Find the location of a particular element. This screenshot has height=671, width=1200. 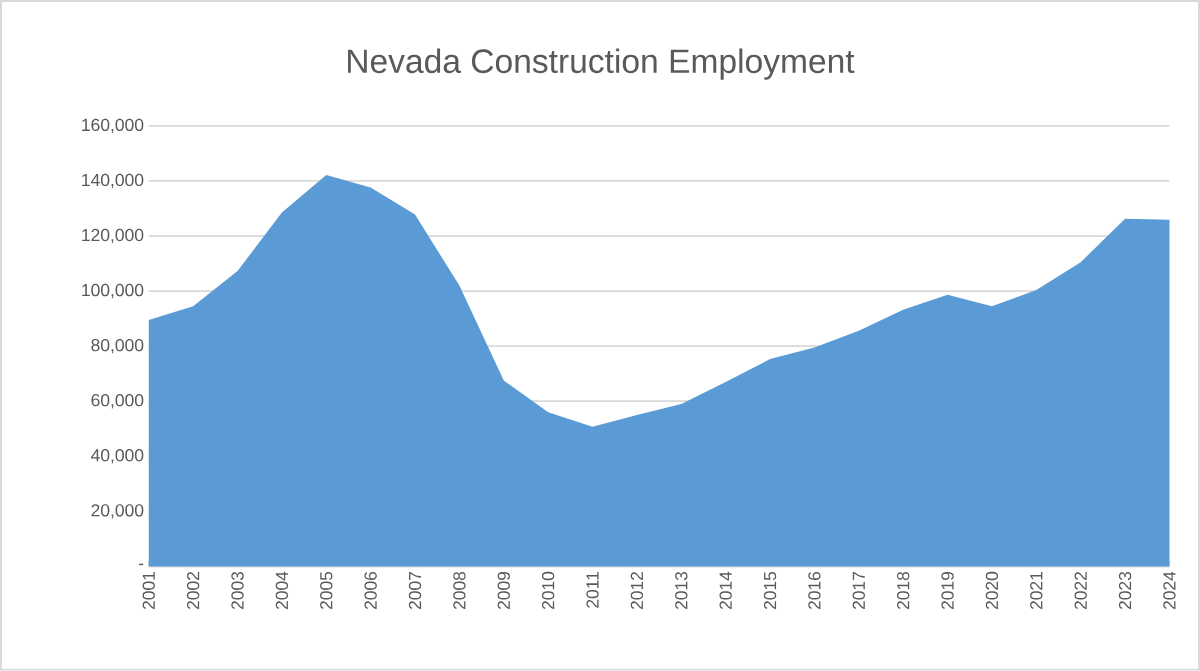

x-tick-label: 2024 is located at coordinates (1169, 590).